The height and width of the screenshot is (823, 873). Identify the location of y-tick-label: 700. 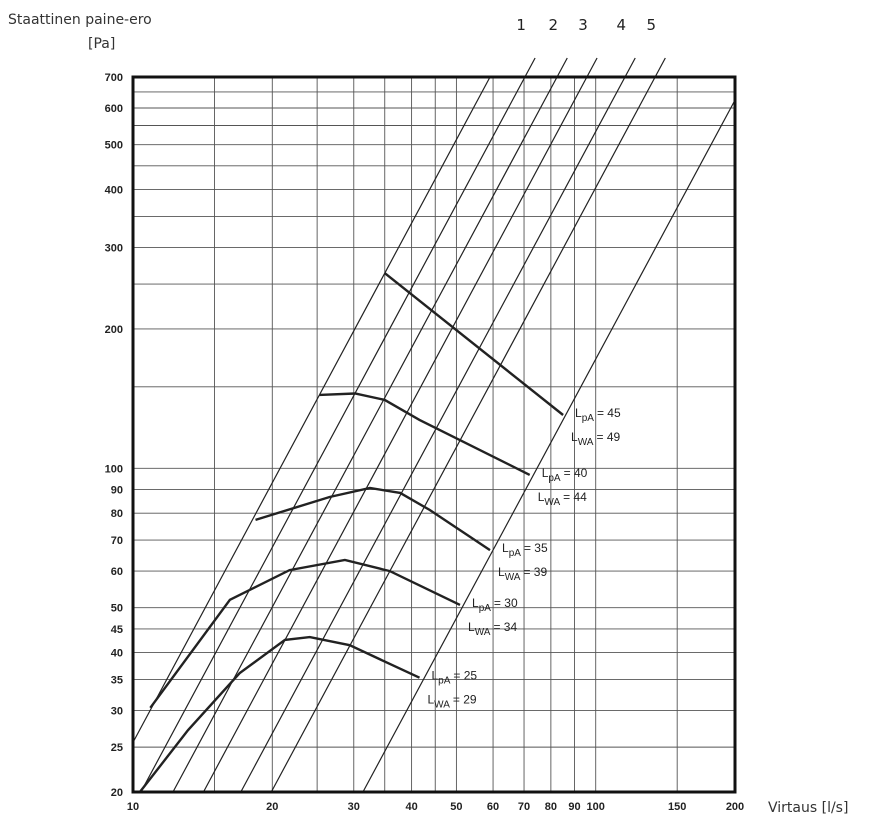
(114, 78).